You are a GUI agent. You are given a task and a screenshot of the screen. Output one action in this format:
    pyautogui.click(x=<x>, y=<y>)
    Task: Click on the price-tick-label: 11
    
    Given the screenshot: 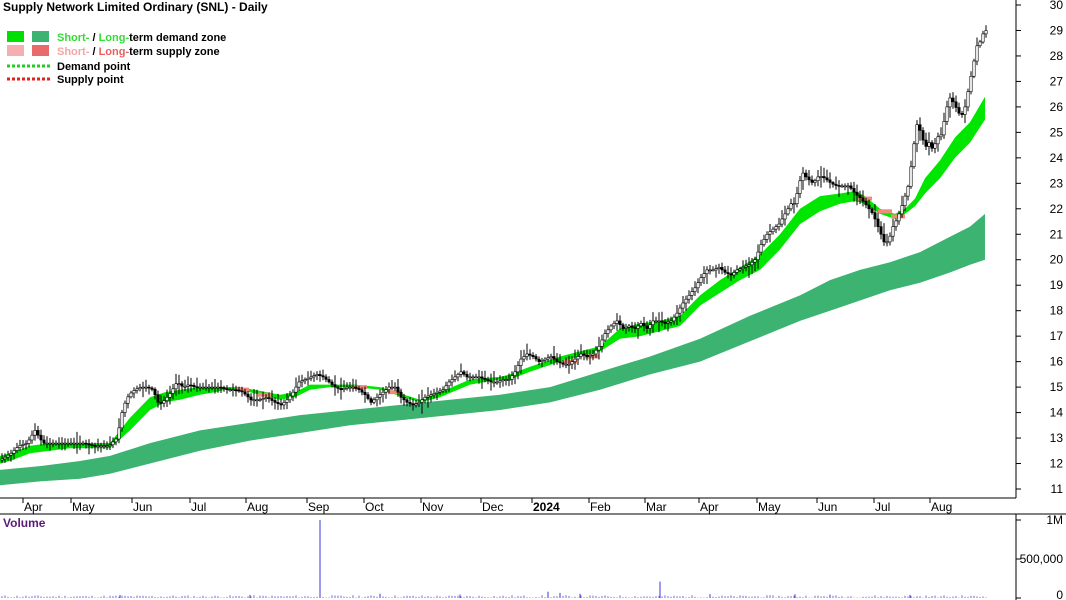 What is the action you would take?
    pyautogui.click(x=1057, y=489)
    